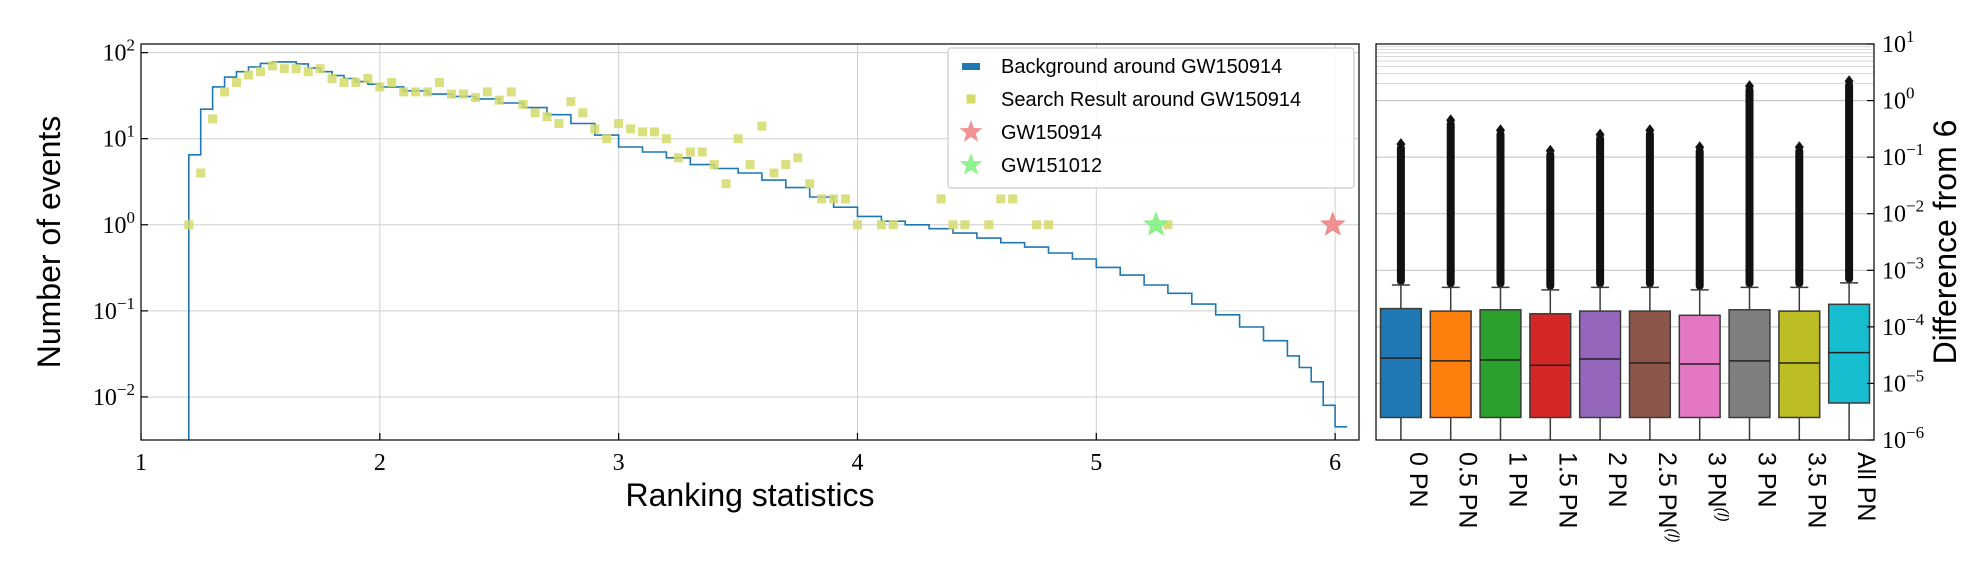 This screenshot has width=1986, height=582. What do you see at coordinates (1468, 490) in the screenshot?
I see `box-category-label: 0.5 PN` at bounding box center [1468, 490].